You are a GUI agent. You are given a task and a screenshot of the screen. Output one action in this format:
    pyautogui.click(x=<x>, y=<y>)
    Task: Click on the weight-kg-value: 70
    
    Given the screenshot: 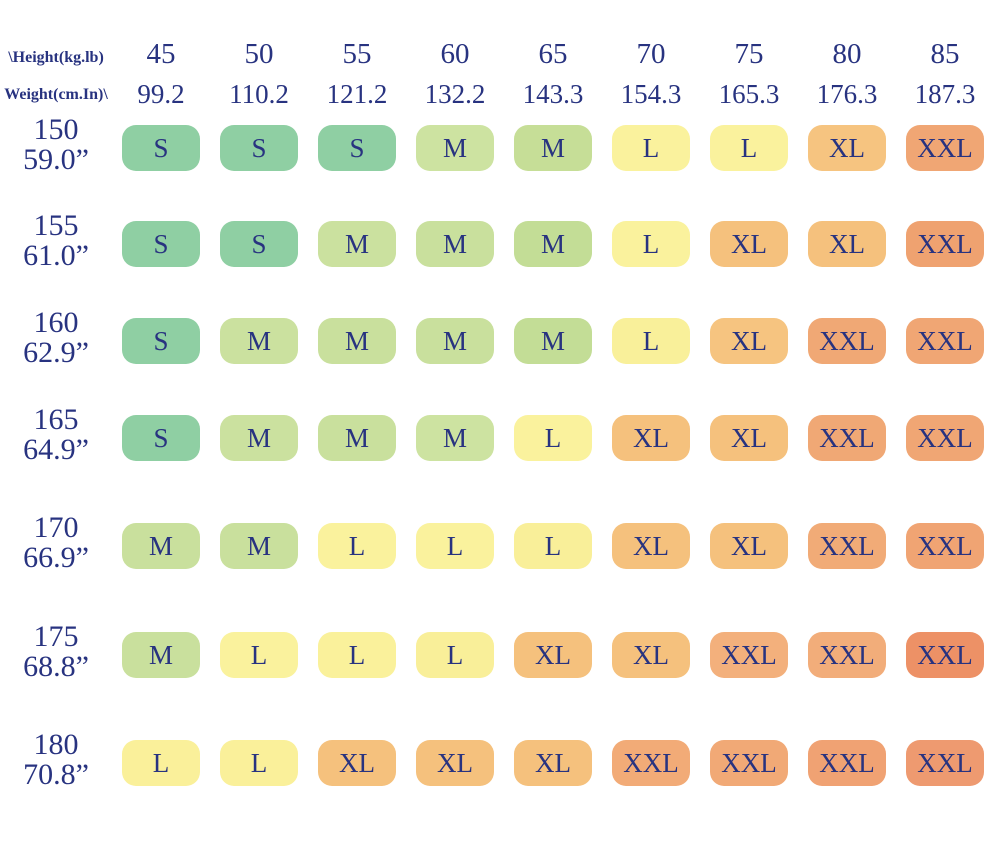 What is the action you would take?
    pyautogui.click(x=651, y=54)
    